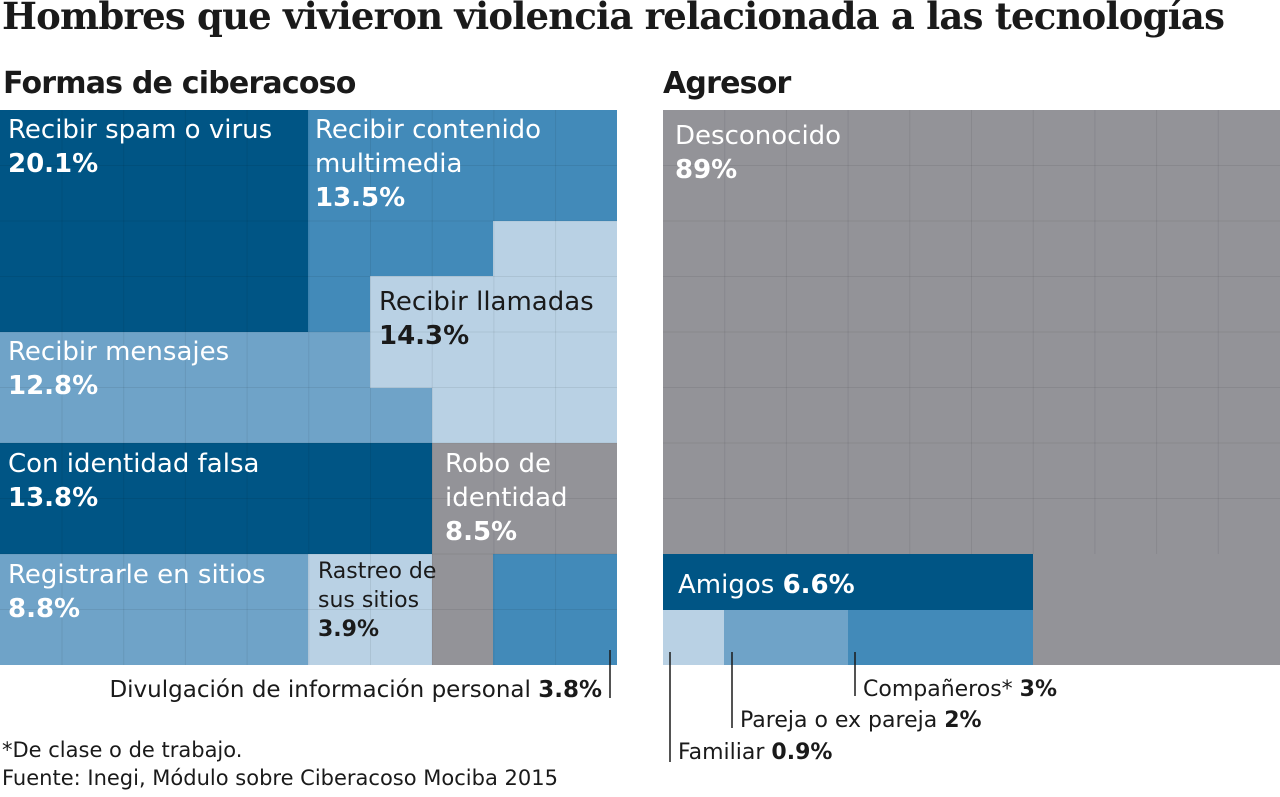  Describe the element at coordinates (368, 600) in the screenshot. I see `label-rastreo-de-sus-sitios: sus sitios` at that location.